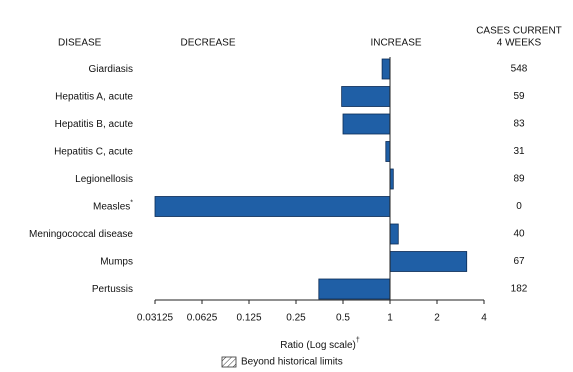 The image size is (573, 372). Describe the element at coordinates (519, 96) in the screenshot. I see `cases-value: 59` at that location.